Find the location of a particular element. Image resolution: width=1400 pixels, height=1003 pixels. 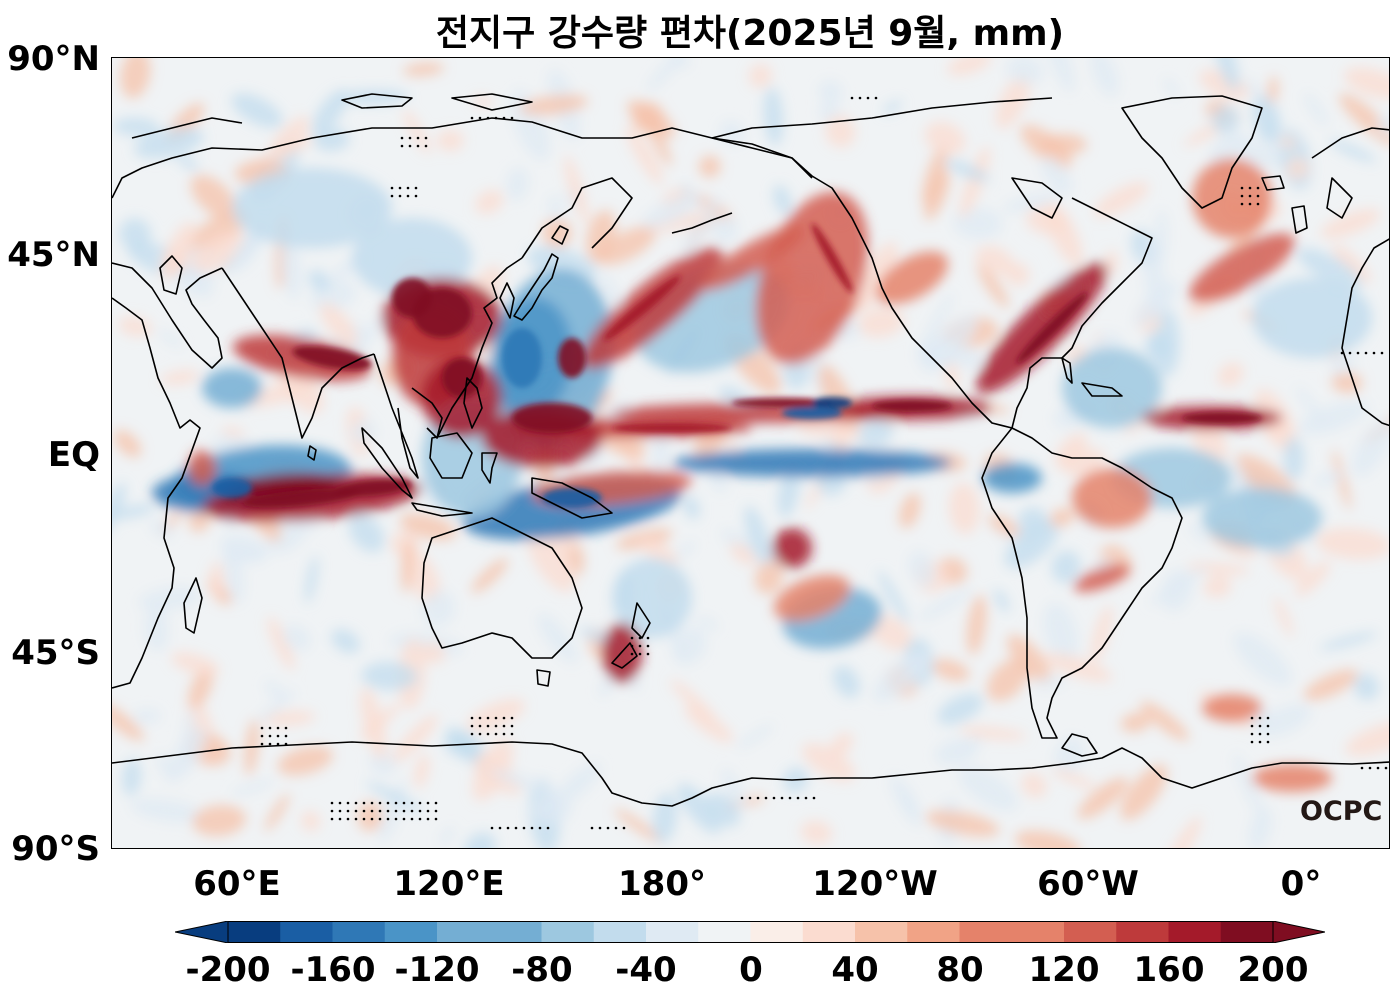

lat-label-90s: 90°S is located at coordinates (55, 849).